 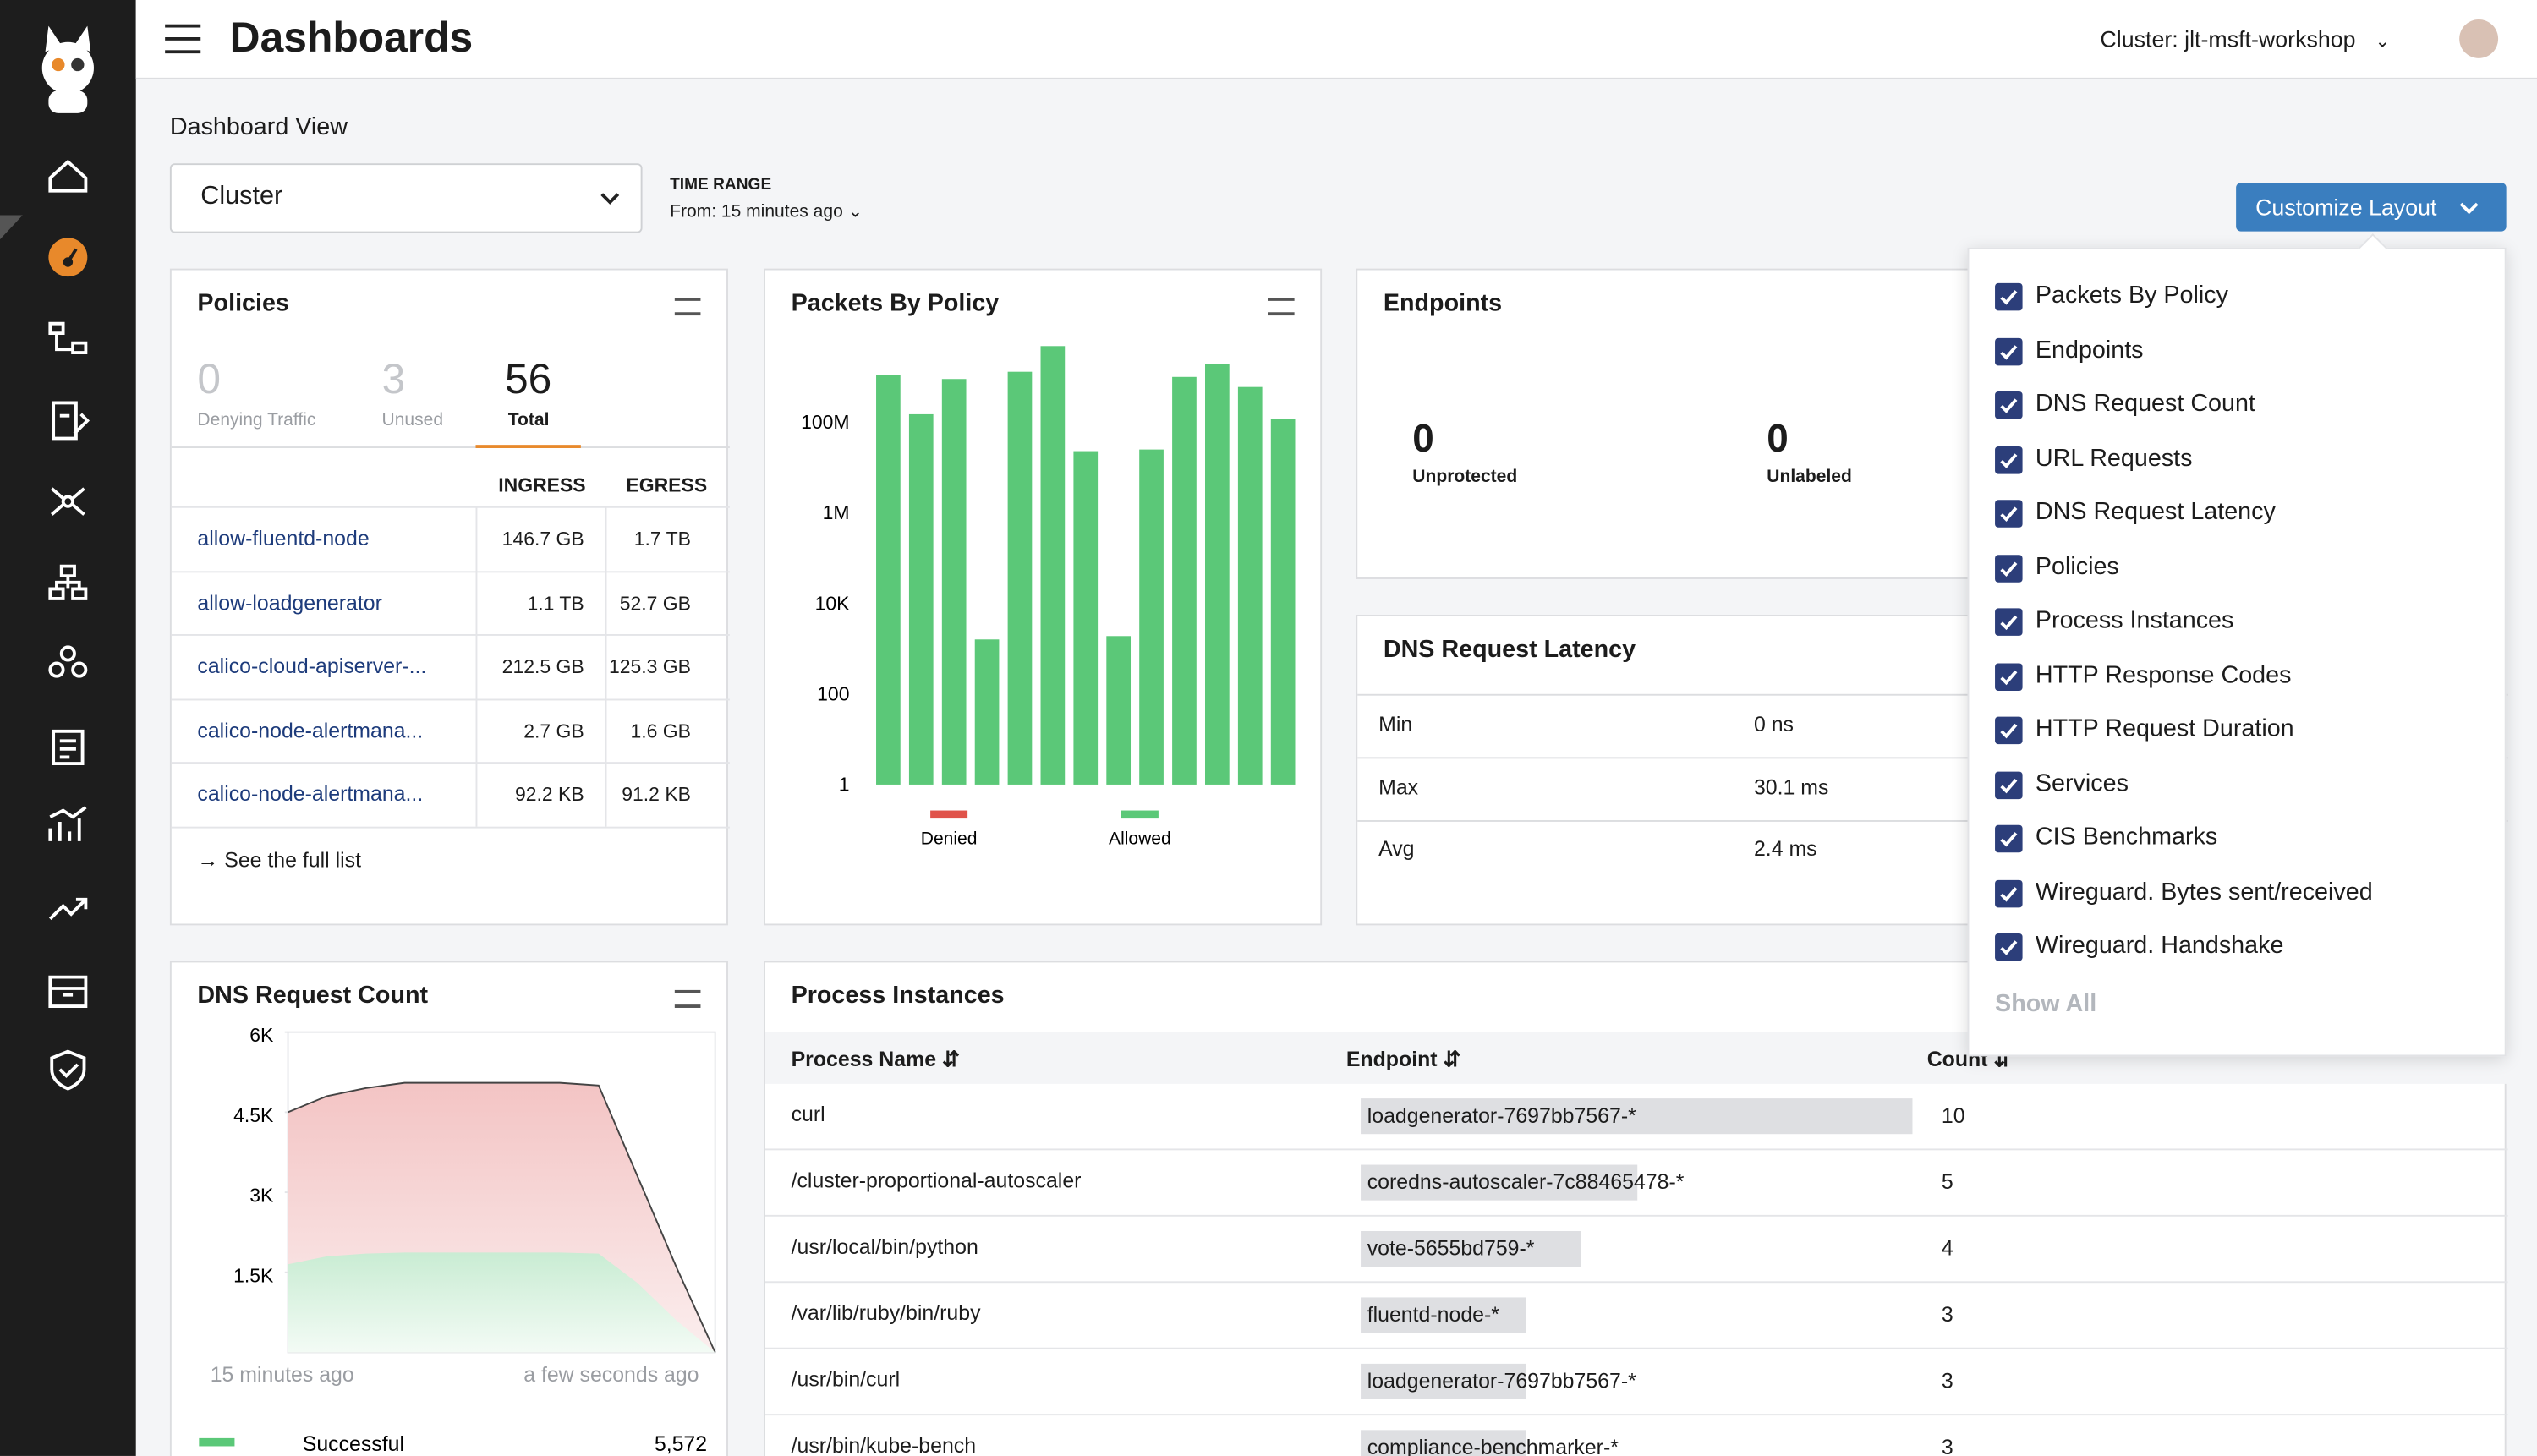 I want to click on menu-item: HTTP Request Duration, so click(x=2237, y=731).